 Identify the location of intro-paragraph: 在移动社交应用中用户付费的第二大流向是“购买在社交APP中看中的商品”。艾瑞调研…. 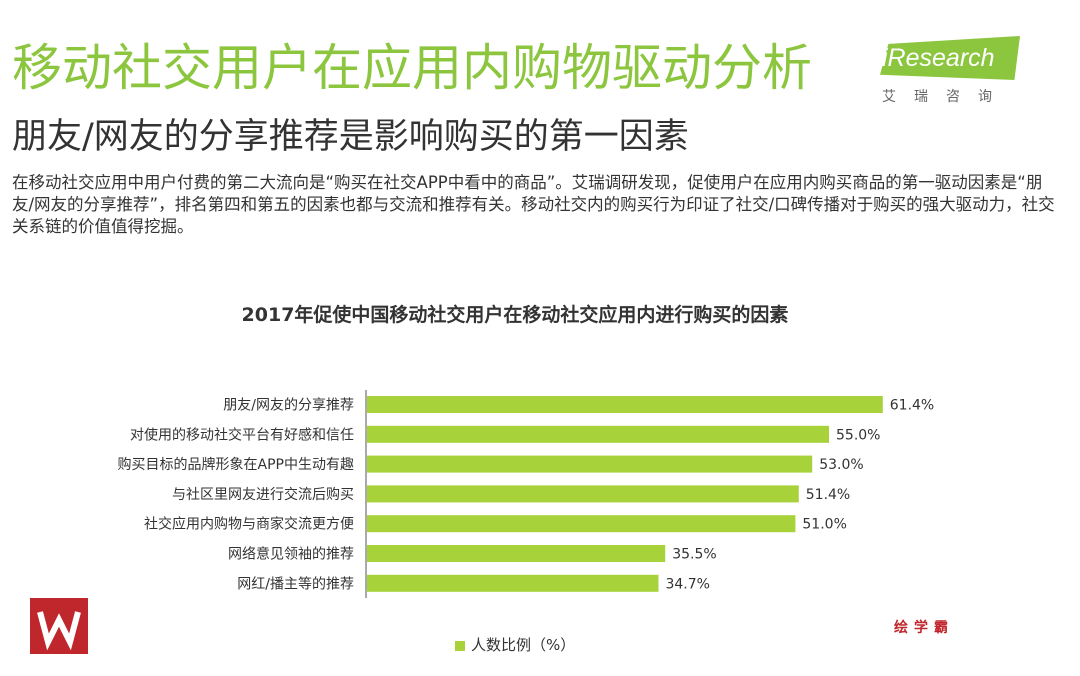
(533, 204).